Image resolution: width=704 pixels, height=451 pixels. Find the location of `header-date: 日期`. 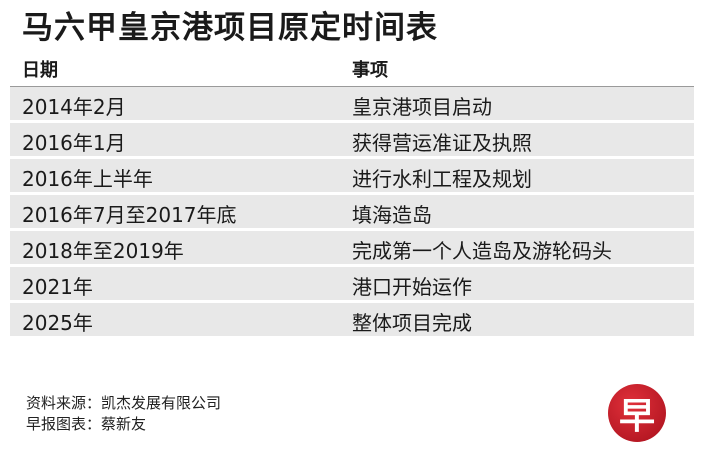

header-date: 日期 is located at coordinates (40, 70).